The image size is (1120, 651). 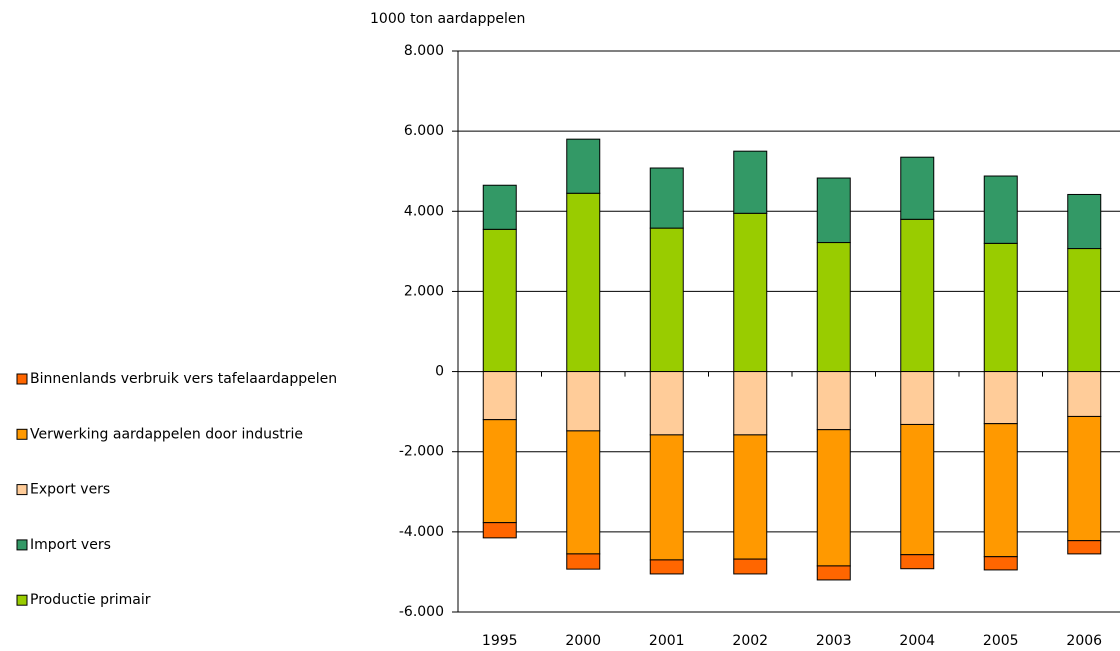 What do you see at coordinates (70, 490) in the screenshot?
I see `legend-label: Export vers` at bounding box center [70, 490].